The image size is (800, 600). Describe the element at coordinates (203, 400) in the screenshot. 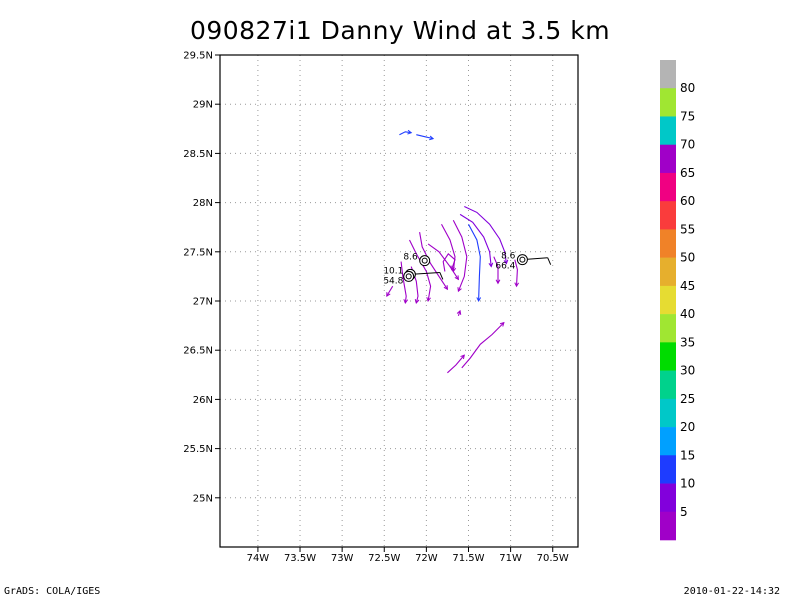

I see `y-tick-label: 26N` at that location.